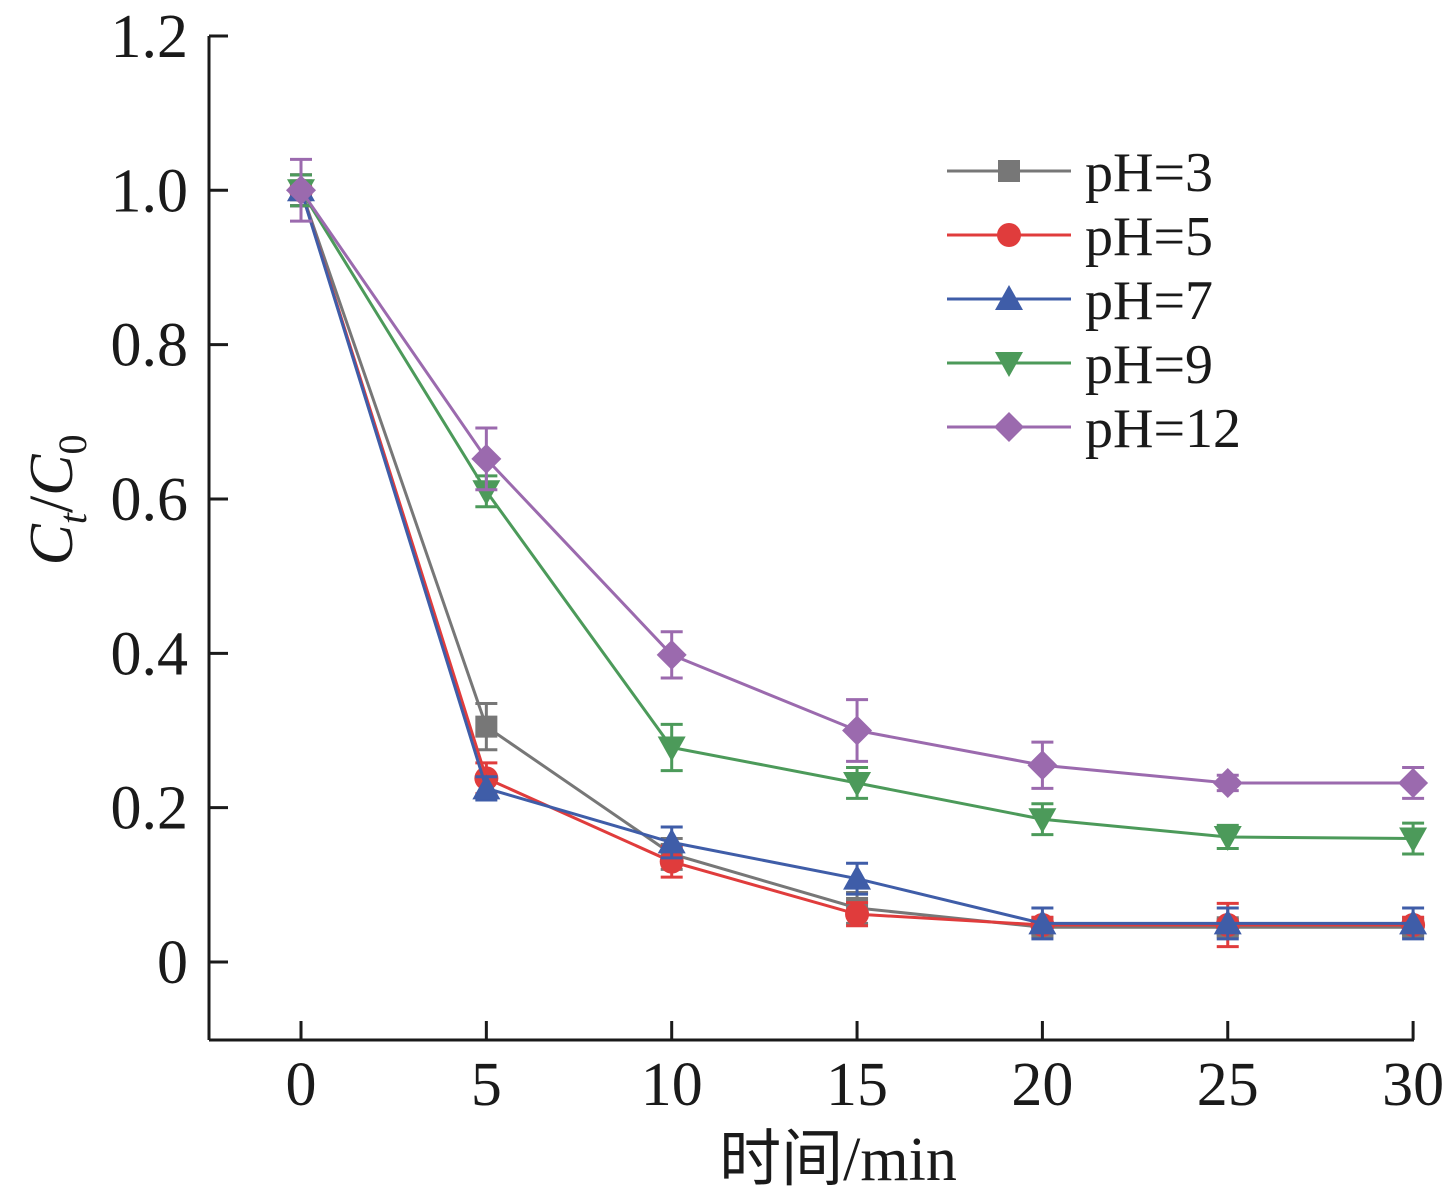 The image size is (1449, 1200). What do you see at coordinates (150, 500) in the screenshot?
I see `y-tick-label: 0.6` at bounding box center [150, 500].